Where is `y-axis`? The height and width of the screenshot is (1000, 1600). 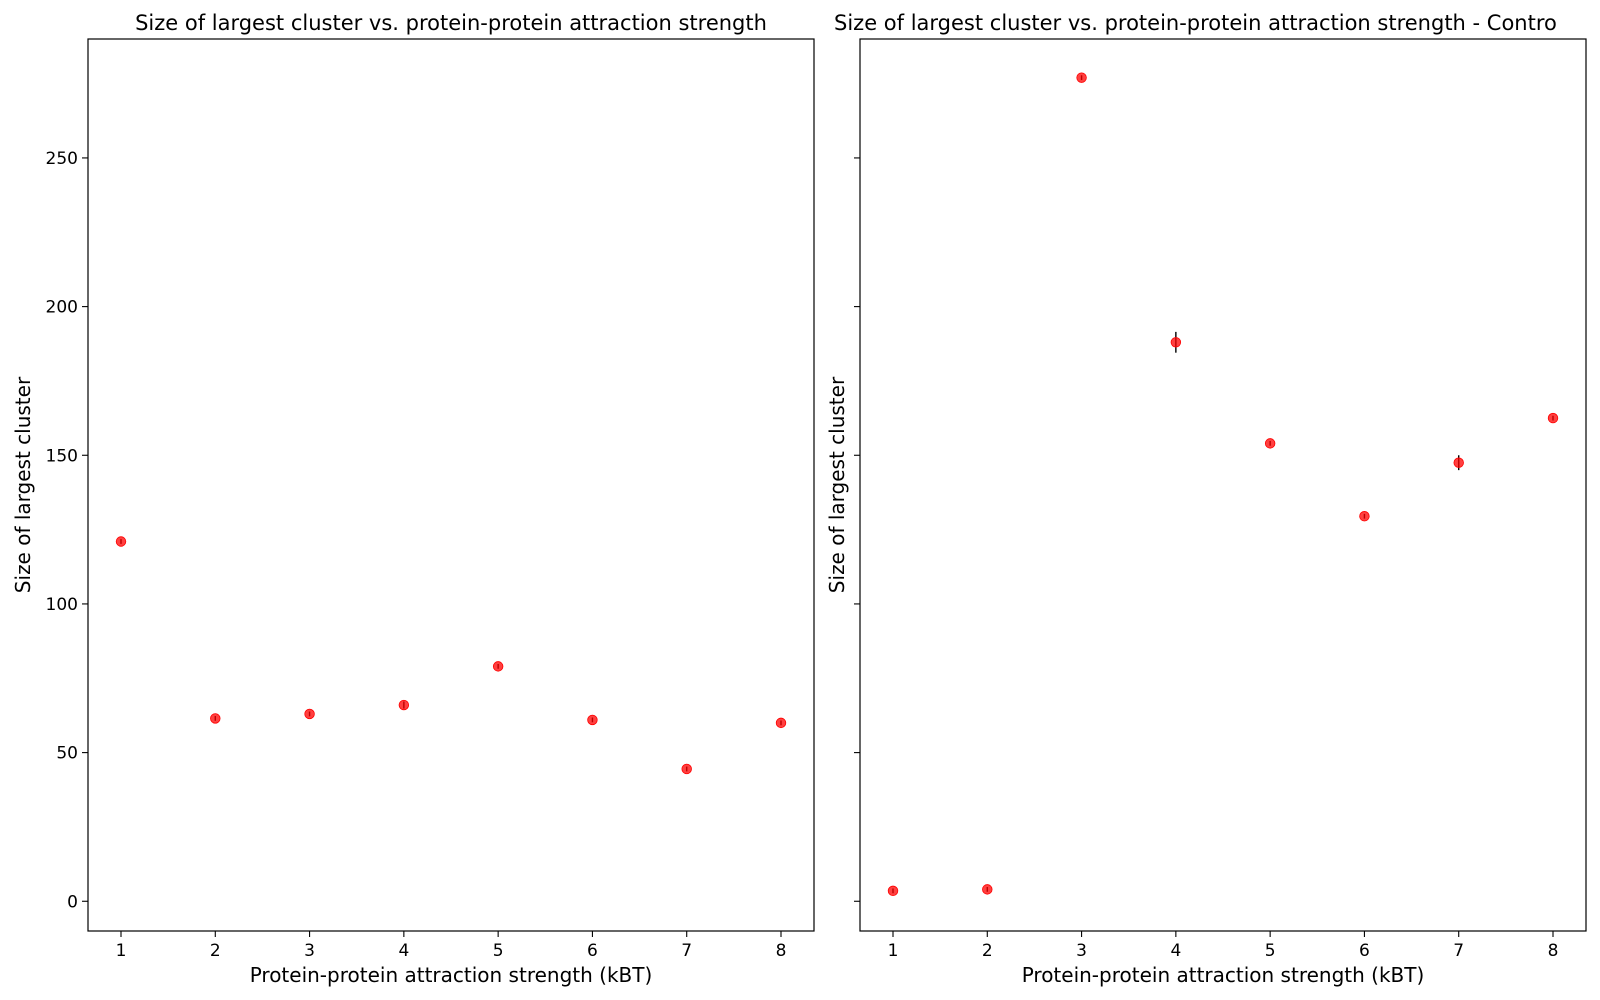 y-axis is located at coordinates (857, 529).